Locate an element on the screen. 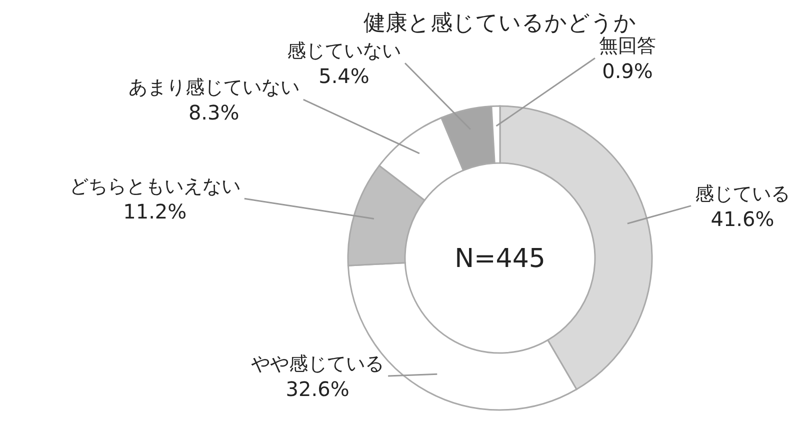  slice-label: 感じている is located at coordinates (742, 193).